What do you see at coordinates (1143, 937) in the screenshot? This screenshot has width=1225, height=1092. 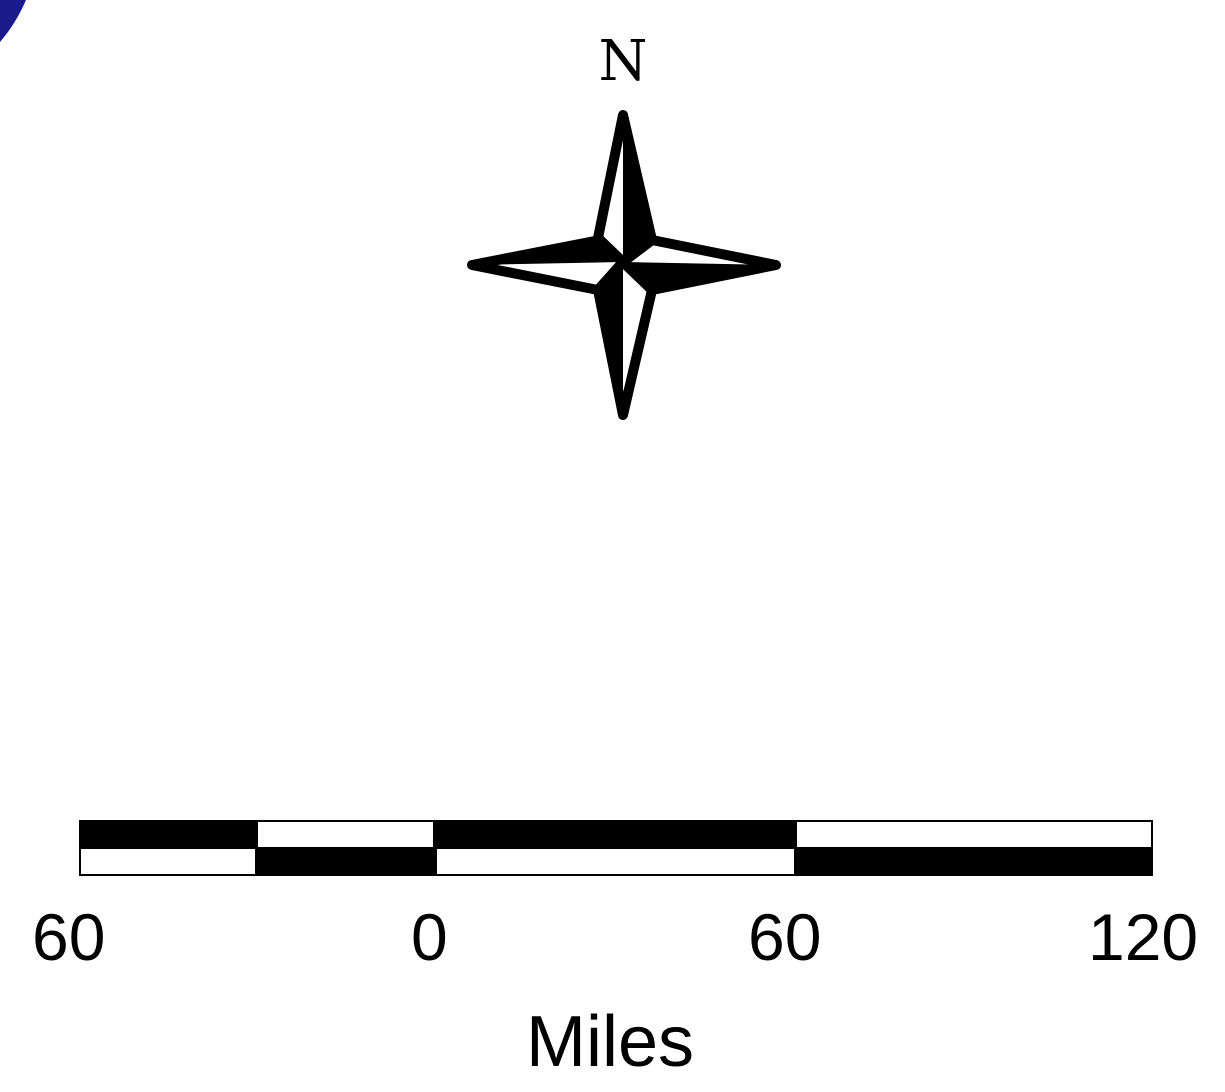 I see `scale-tick-label: 120` at bounding box center [1143, 937].